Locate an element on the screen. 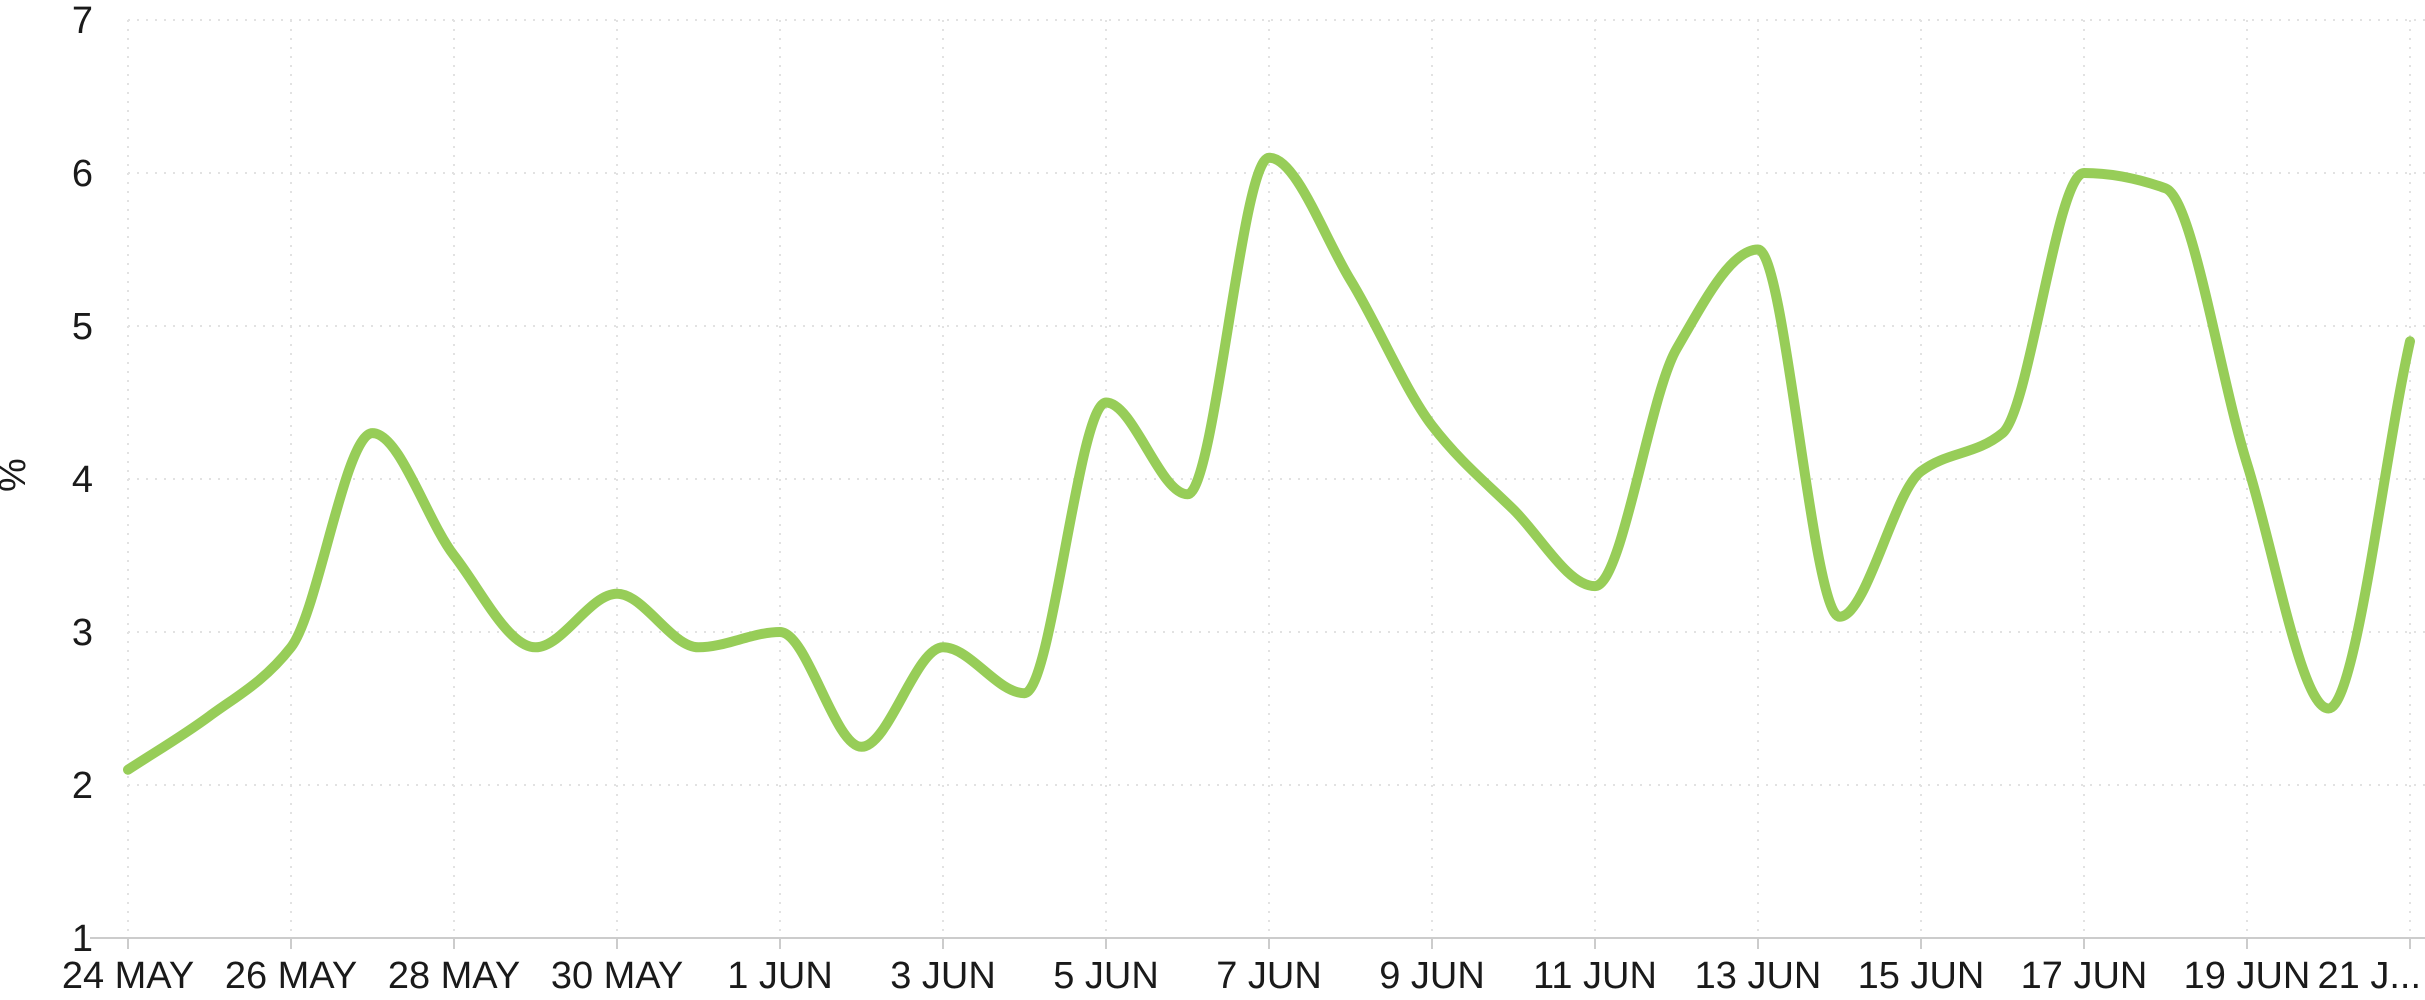  x-axis is located at coordinates (1257, 943).